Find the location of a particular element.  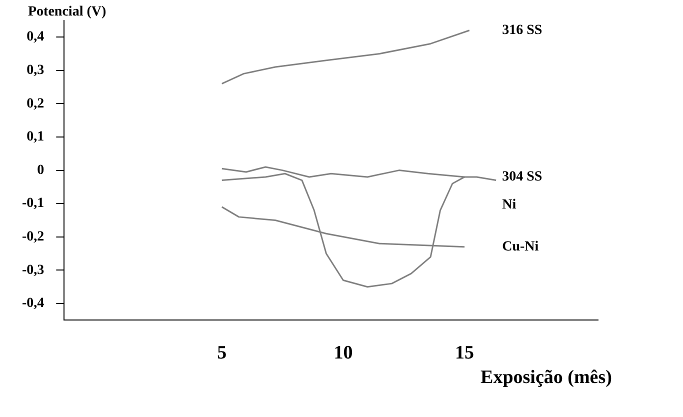

y-tick-label: 0,3 is located at coordinates (35, 70).